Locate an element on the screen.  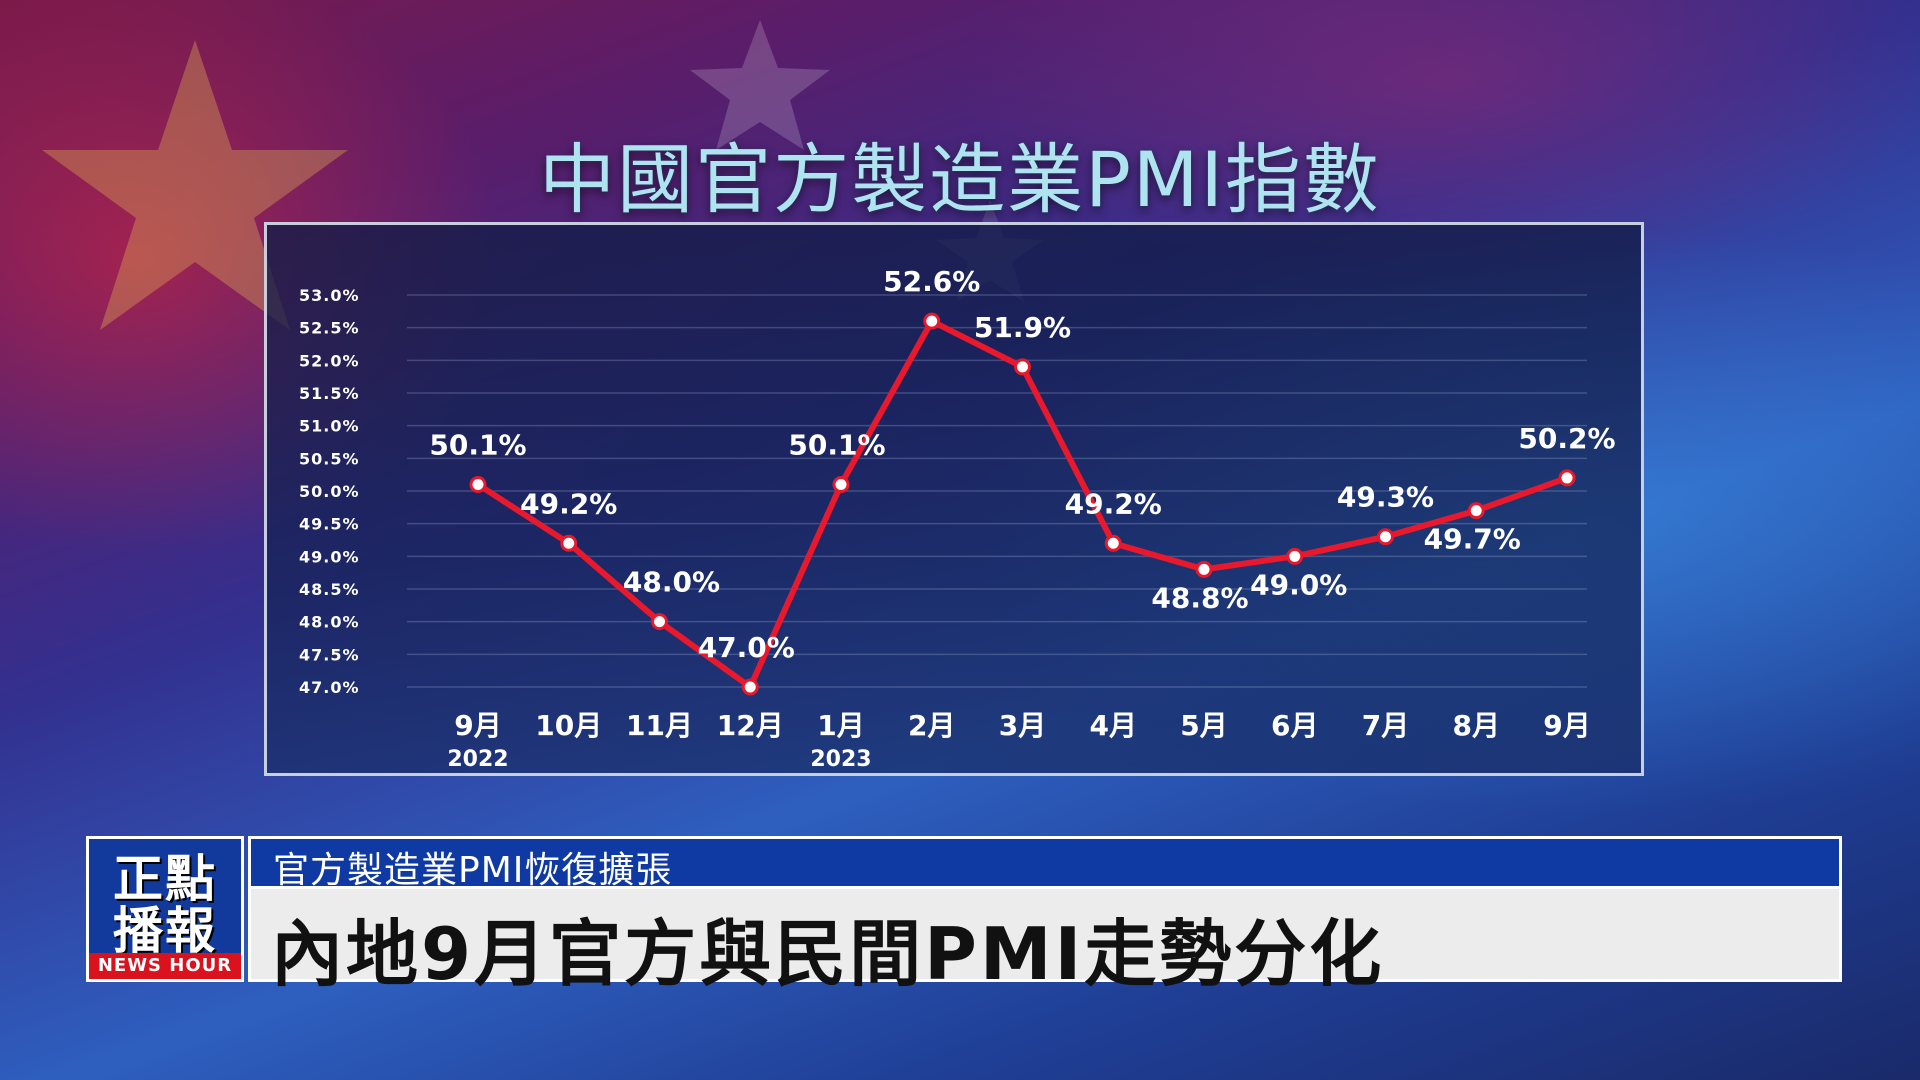
x-axis-ticks: 9月 10月 11月 12月 1月 2月 3月 4月 5月 6月 7月 8月 9月 2022 2023 is located at coordinates (1018, 740).